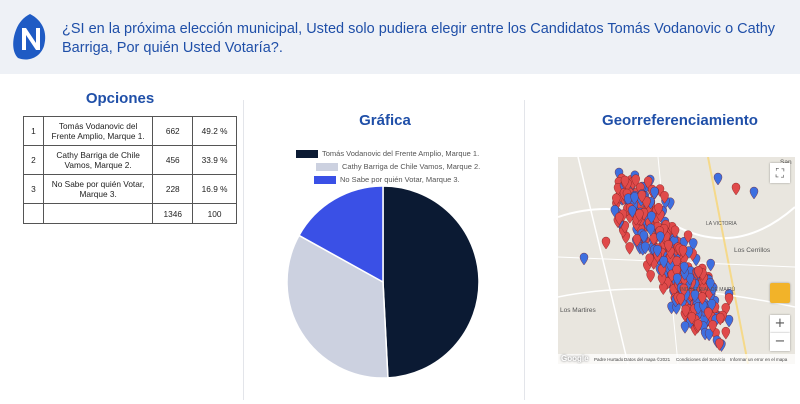 This screenshot has width=800, height=404. I want to click on street-view-pegman-icon, so click(780, 293).